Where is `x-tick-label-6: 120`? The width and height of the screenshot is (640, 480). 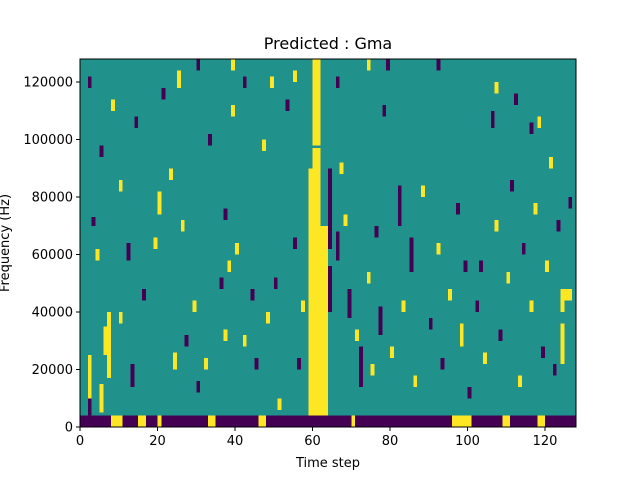
x-tick-label-6: 120 is located at coordinates (545, 441).